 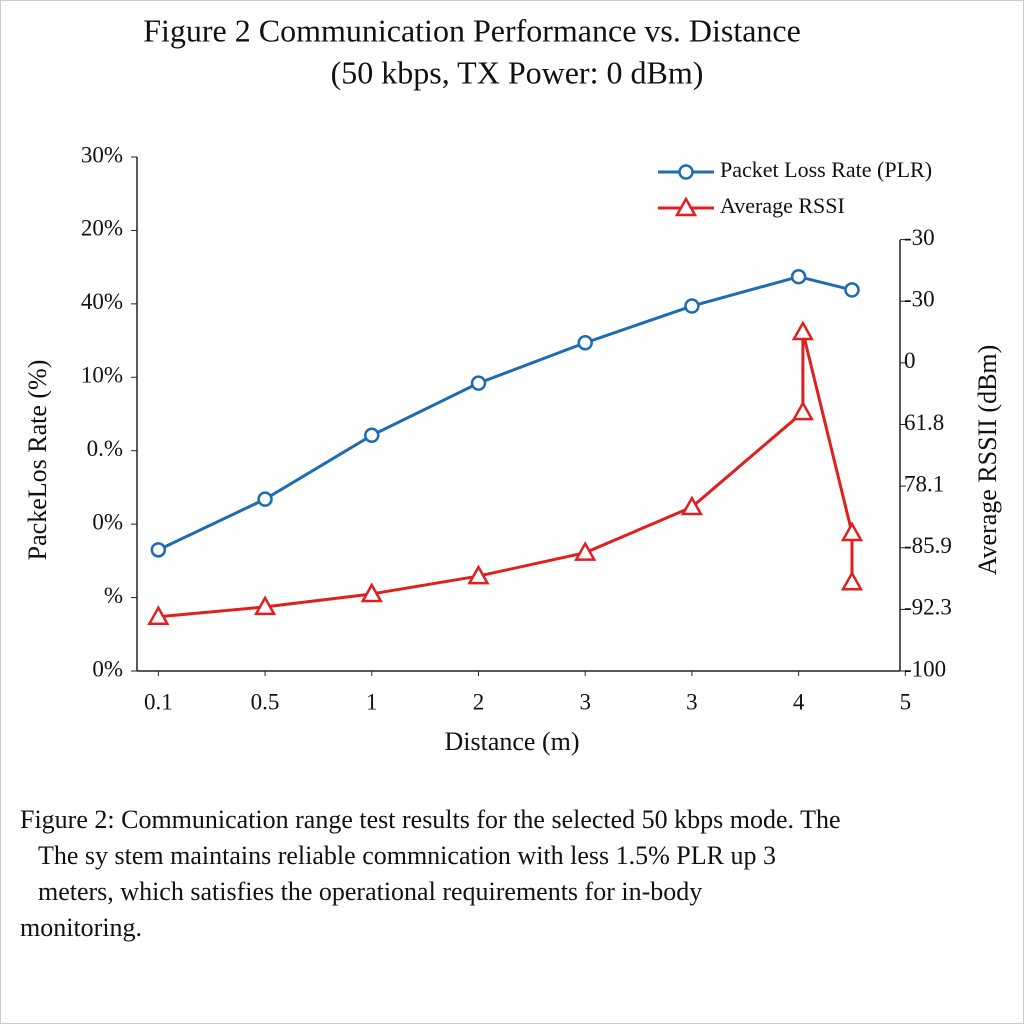 What do you see at coordinates (987, 460) in the screenshot?
I see `y2-axis-label: Average RSSII (dBm)` at bounding box center [987, 460].